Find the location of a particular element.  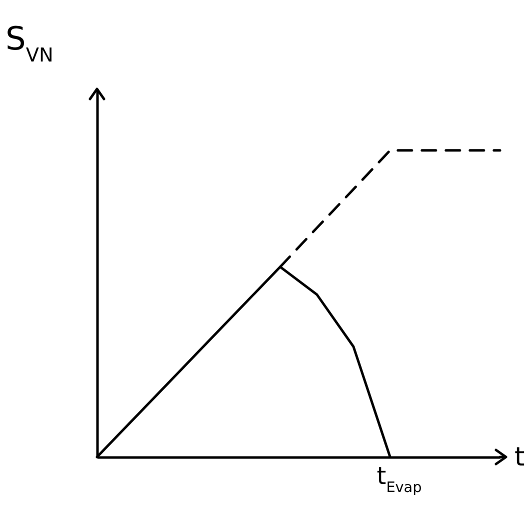

x-axis-title: t is located at coordinates (519, 457).